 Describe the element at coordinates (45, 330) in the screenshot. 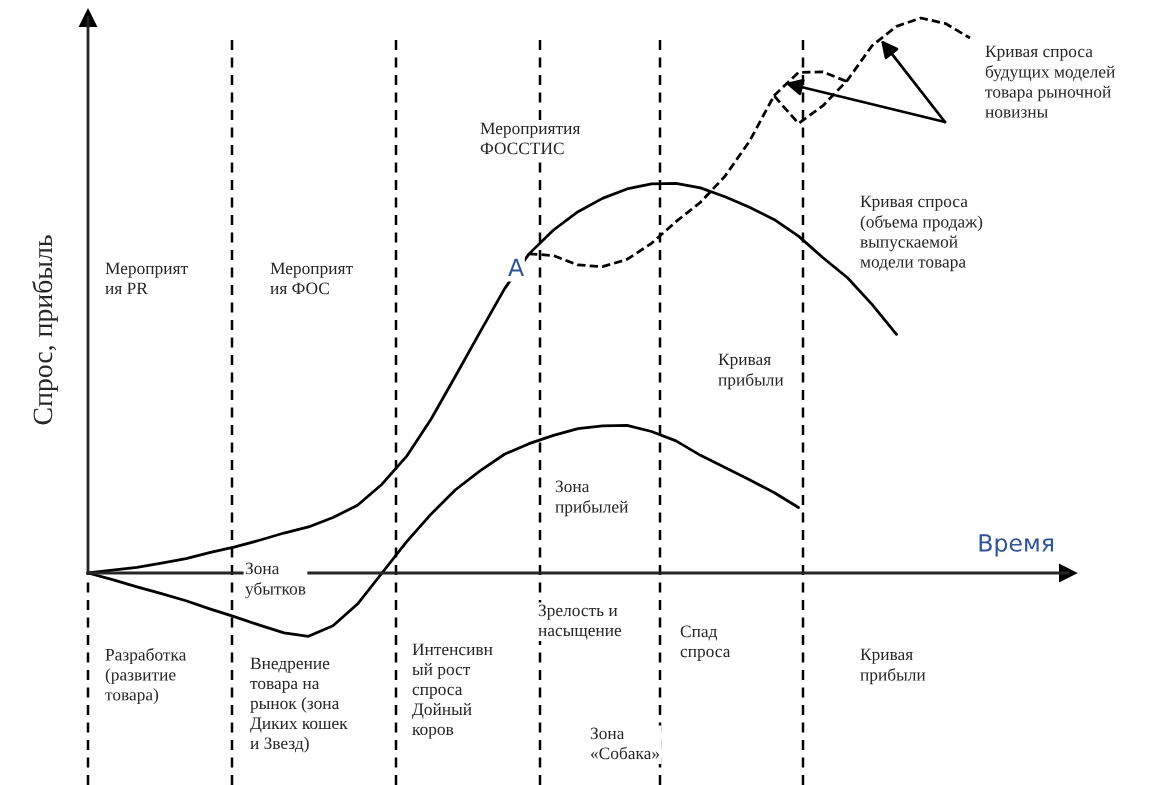

I see `y-axis-title: Спрос, прибыль` at that location.